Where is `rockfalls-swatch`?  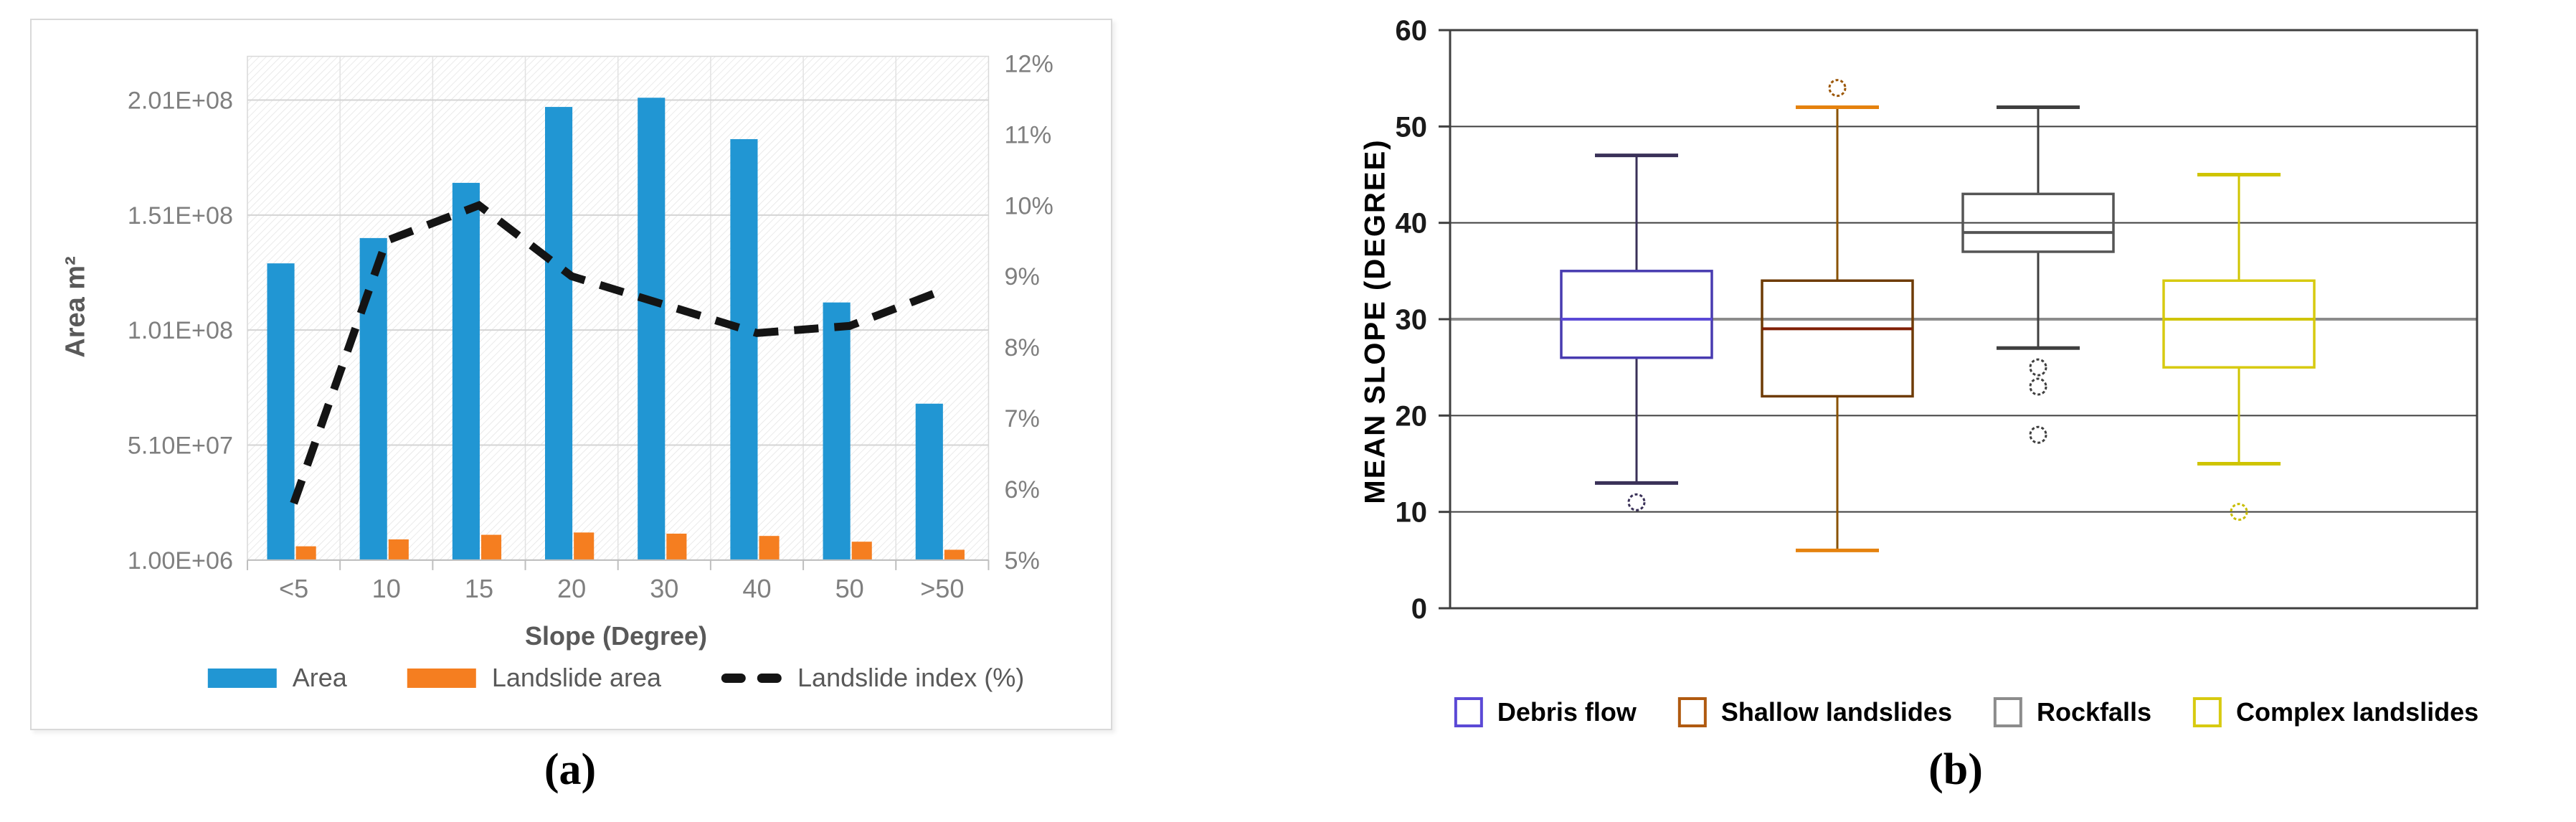
rockfalls-swatch is located at coordinates (2007, 712).